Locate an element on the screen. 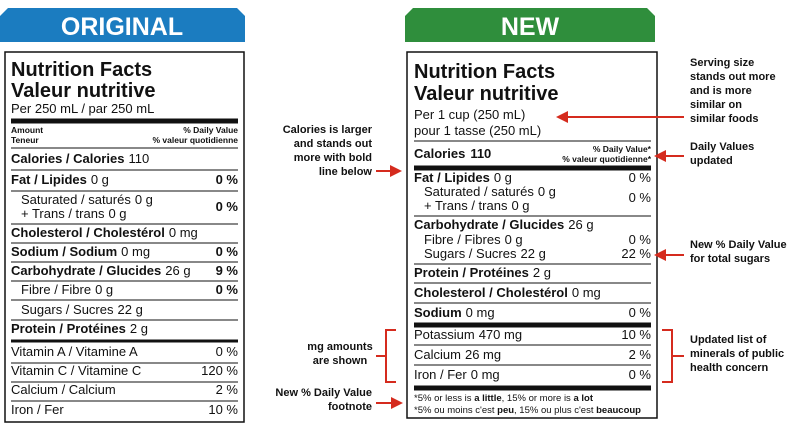 The height and width of the screenshot is (429, 800). note: Serving size is located at coordinates (722, 63).